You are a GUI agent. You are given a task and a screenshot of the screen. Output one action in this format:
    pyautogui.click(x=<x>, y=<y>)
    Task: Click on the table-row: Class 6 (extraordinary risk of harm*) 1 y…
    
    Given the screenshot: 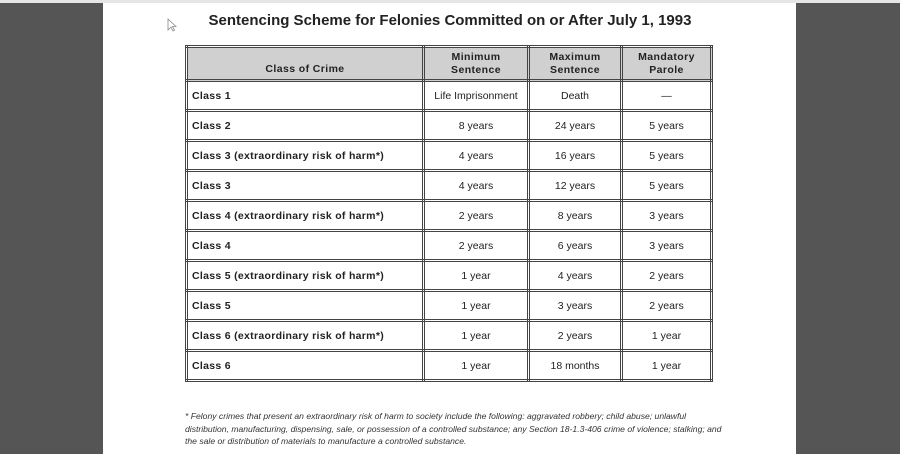 What is the action you would take?
    pyautogui.click(x=449, y=335)
    